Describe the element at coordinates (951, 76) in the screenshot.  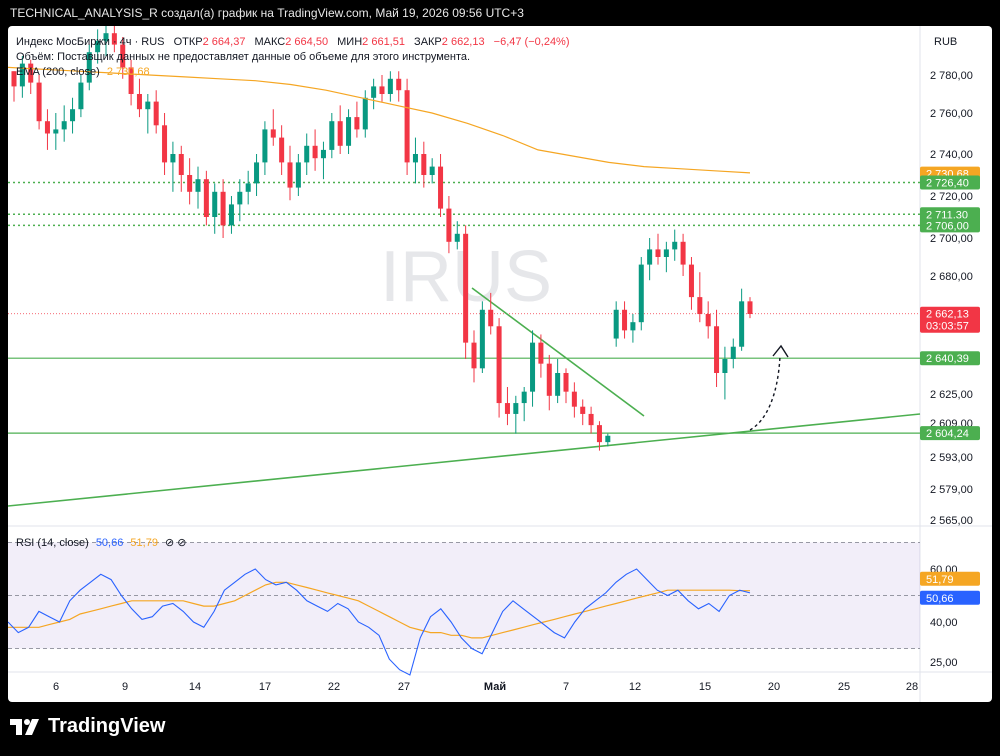
I see `price-axis-label: 2 780,00` at that location.